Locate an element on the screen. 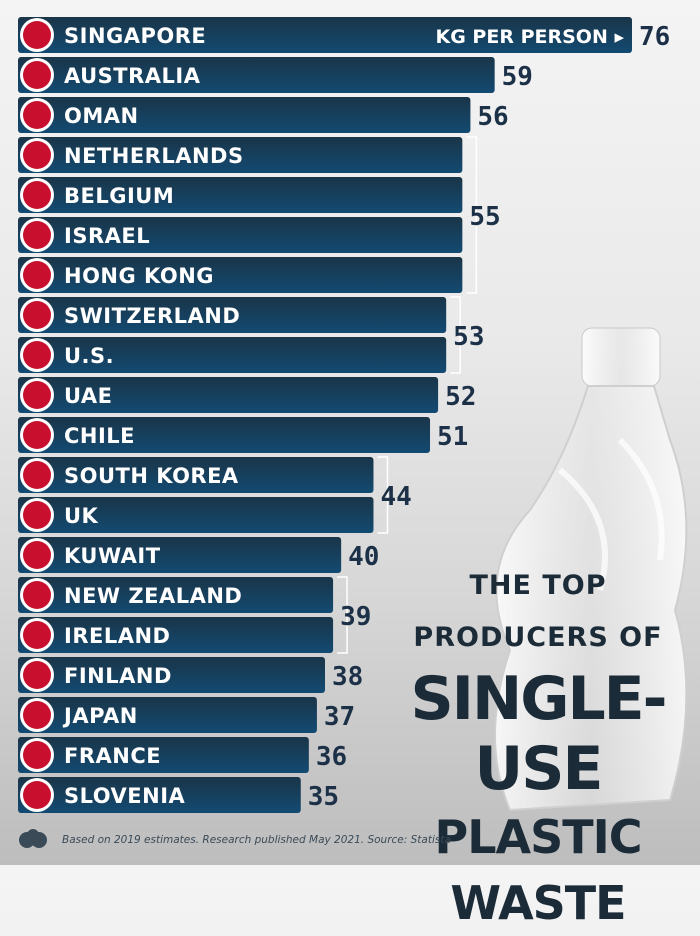  bar-row-ireland: IRELAND is located at coordinates (176, 635).